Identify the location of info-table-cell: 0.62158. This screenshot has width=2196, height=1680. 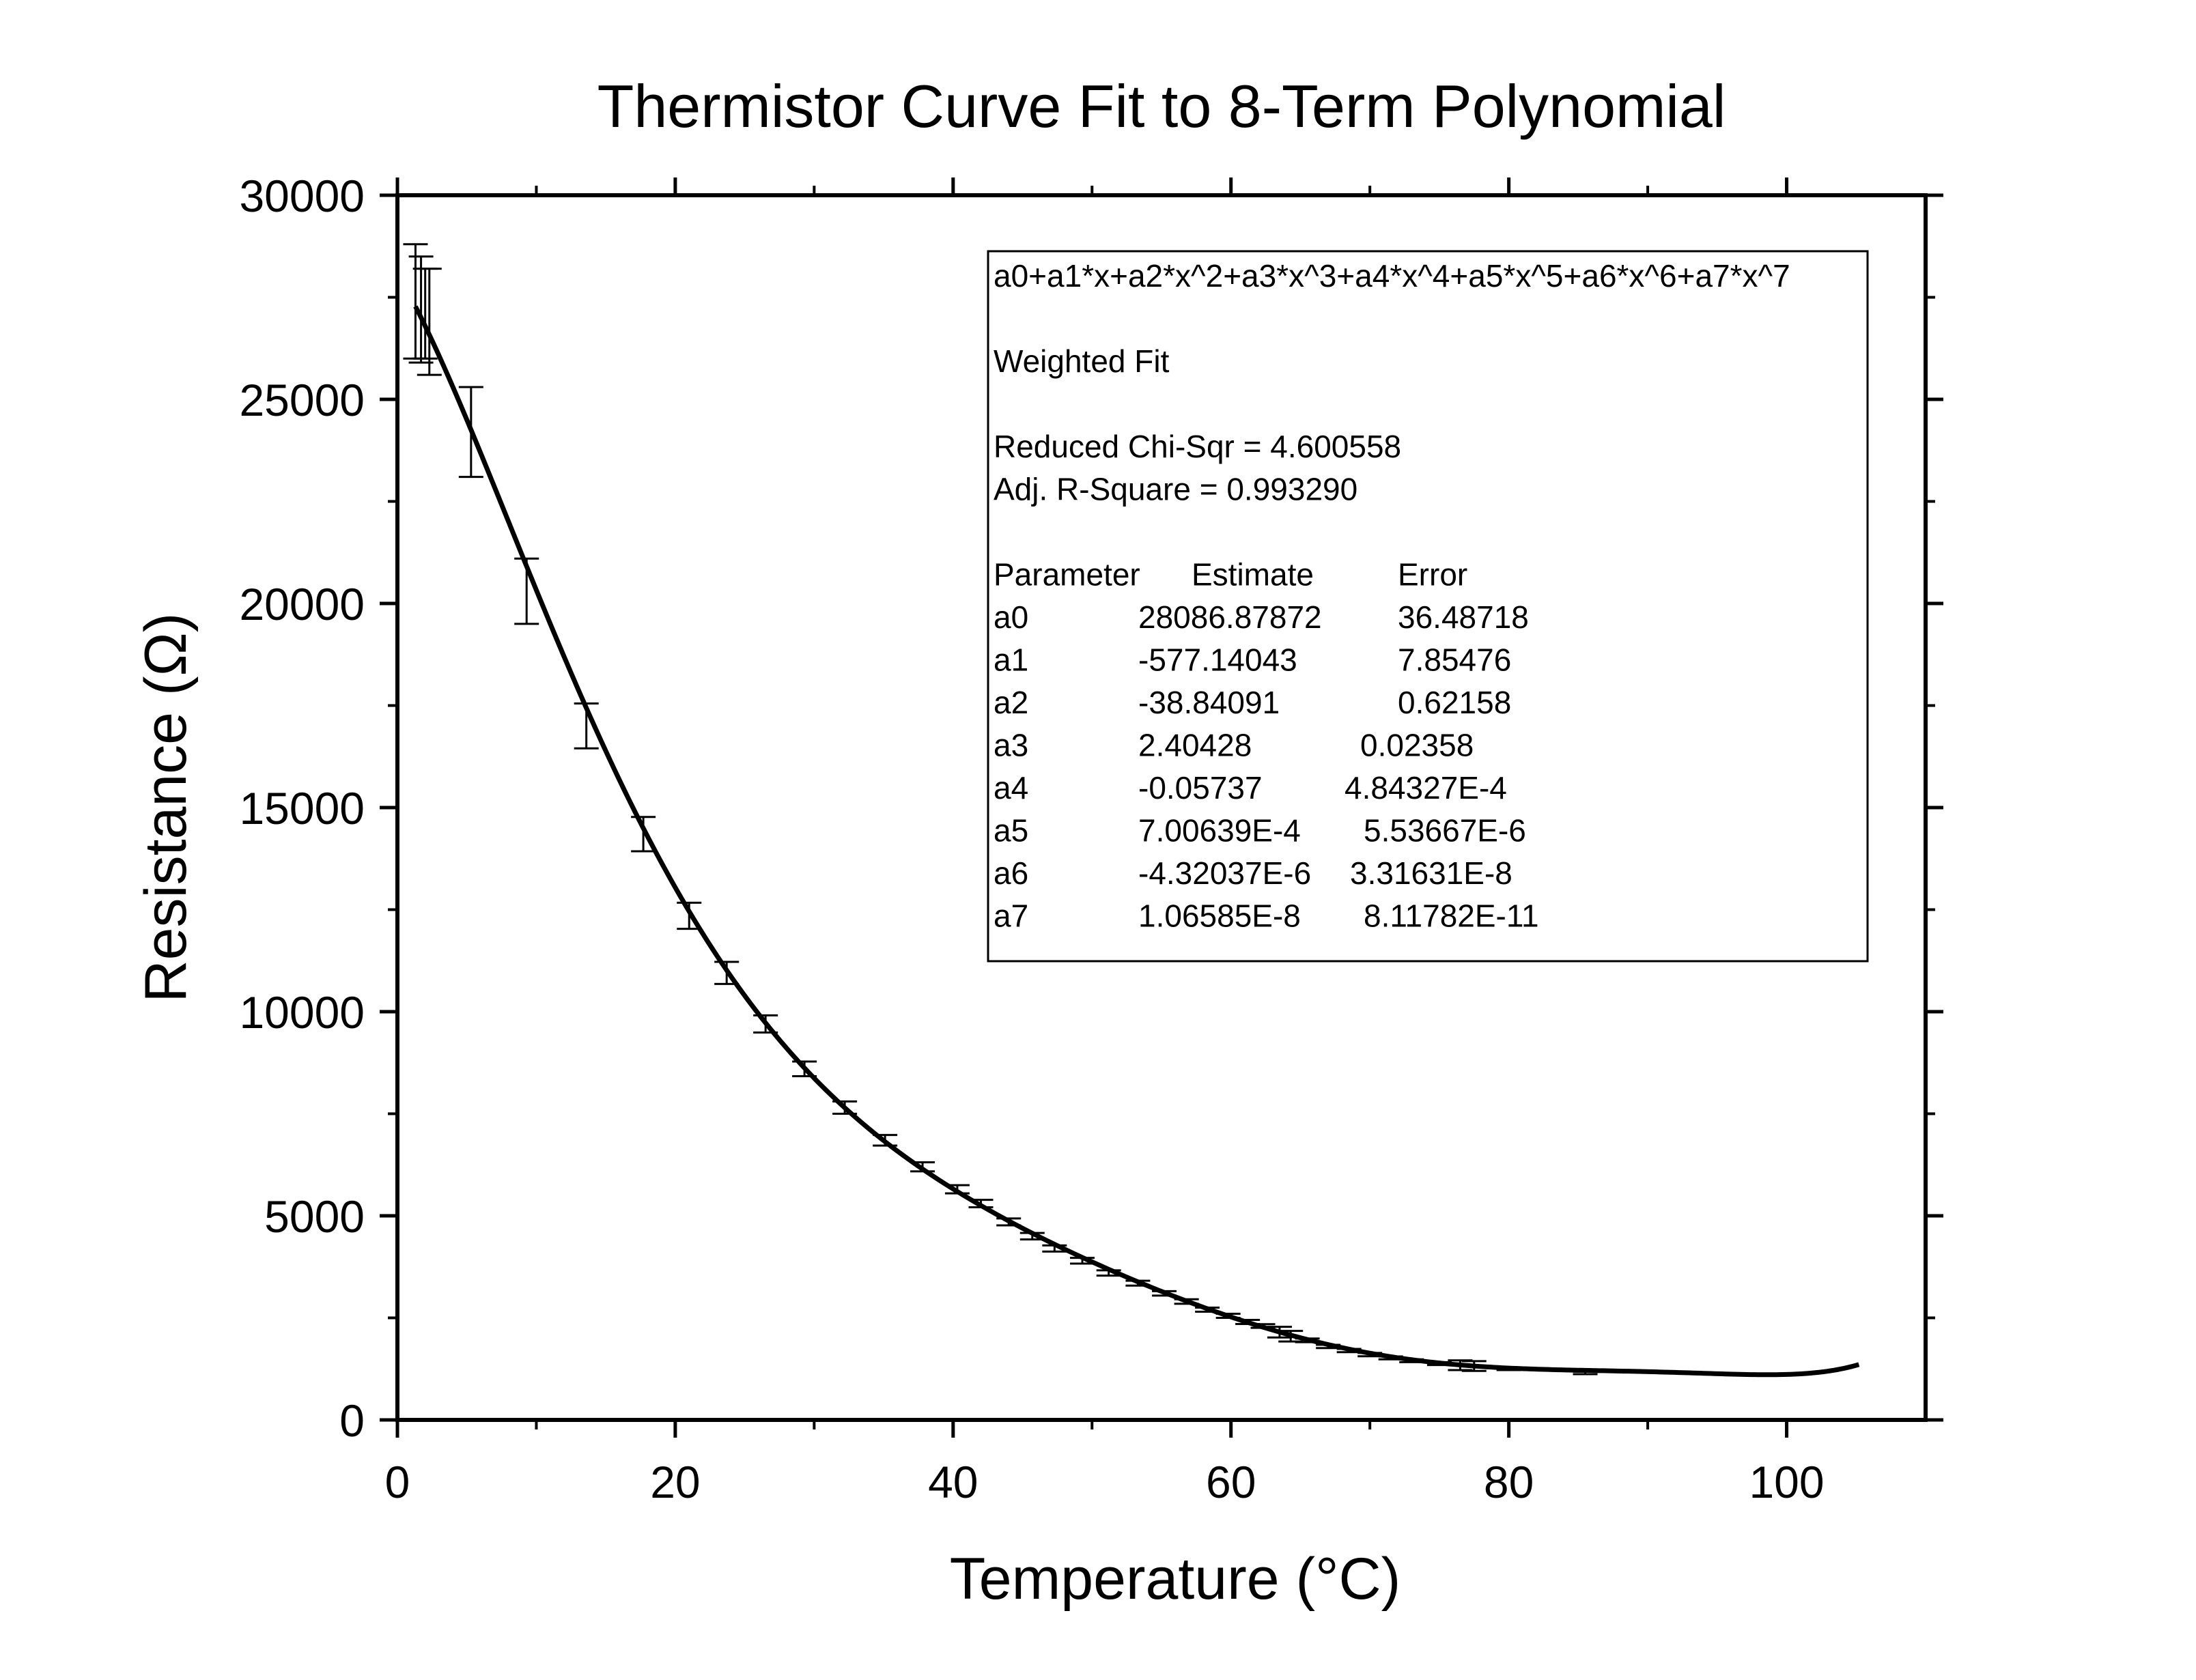
(1455, 702).